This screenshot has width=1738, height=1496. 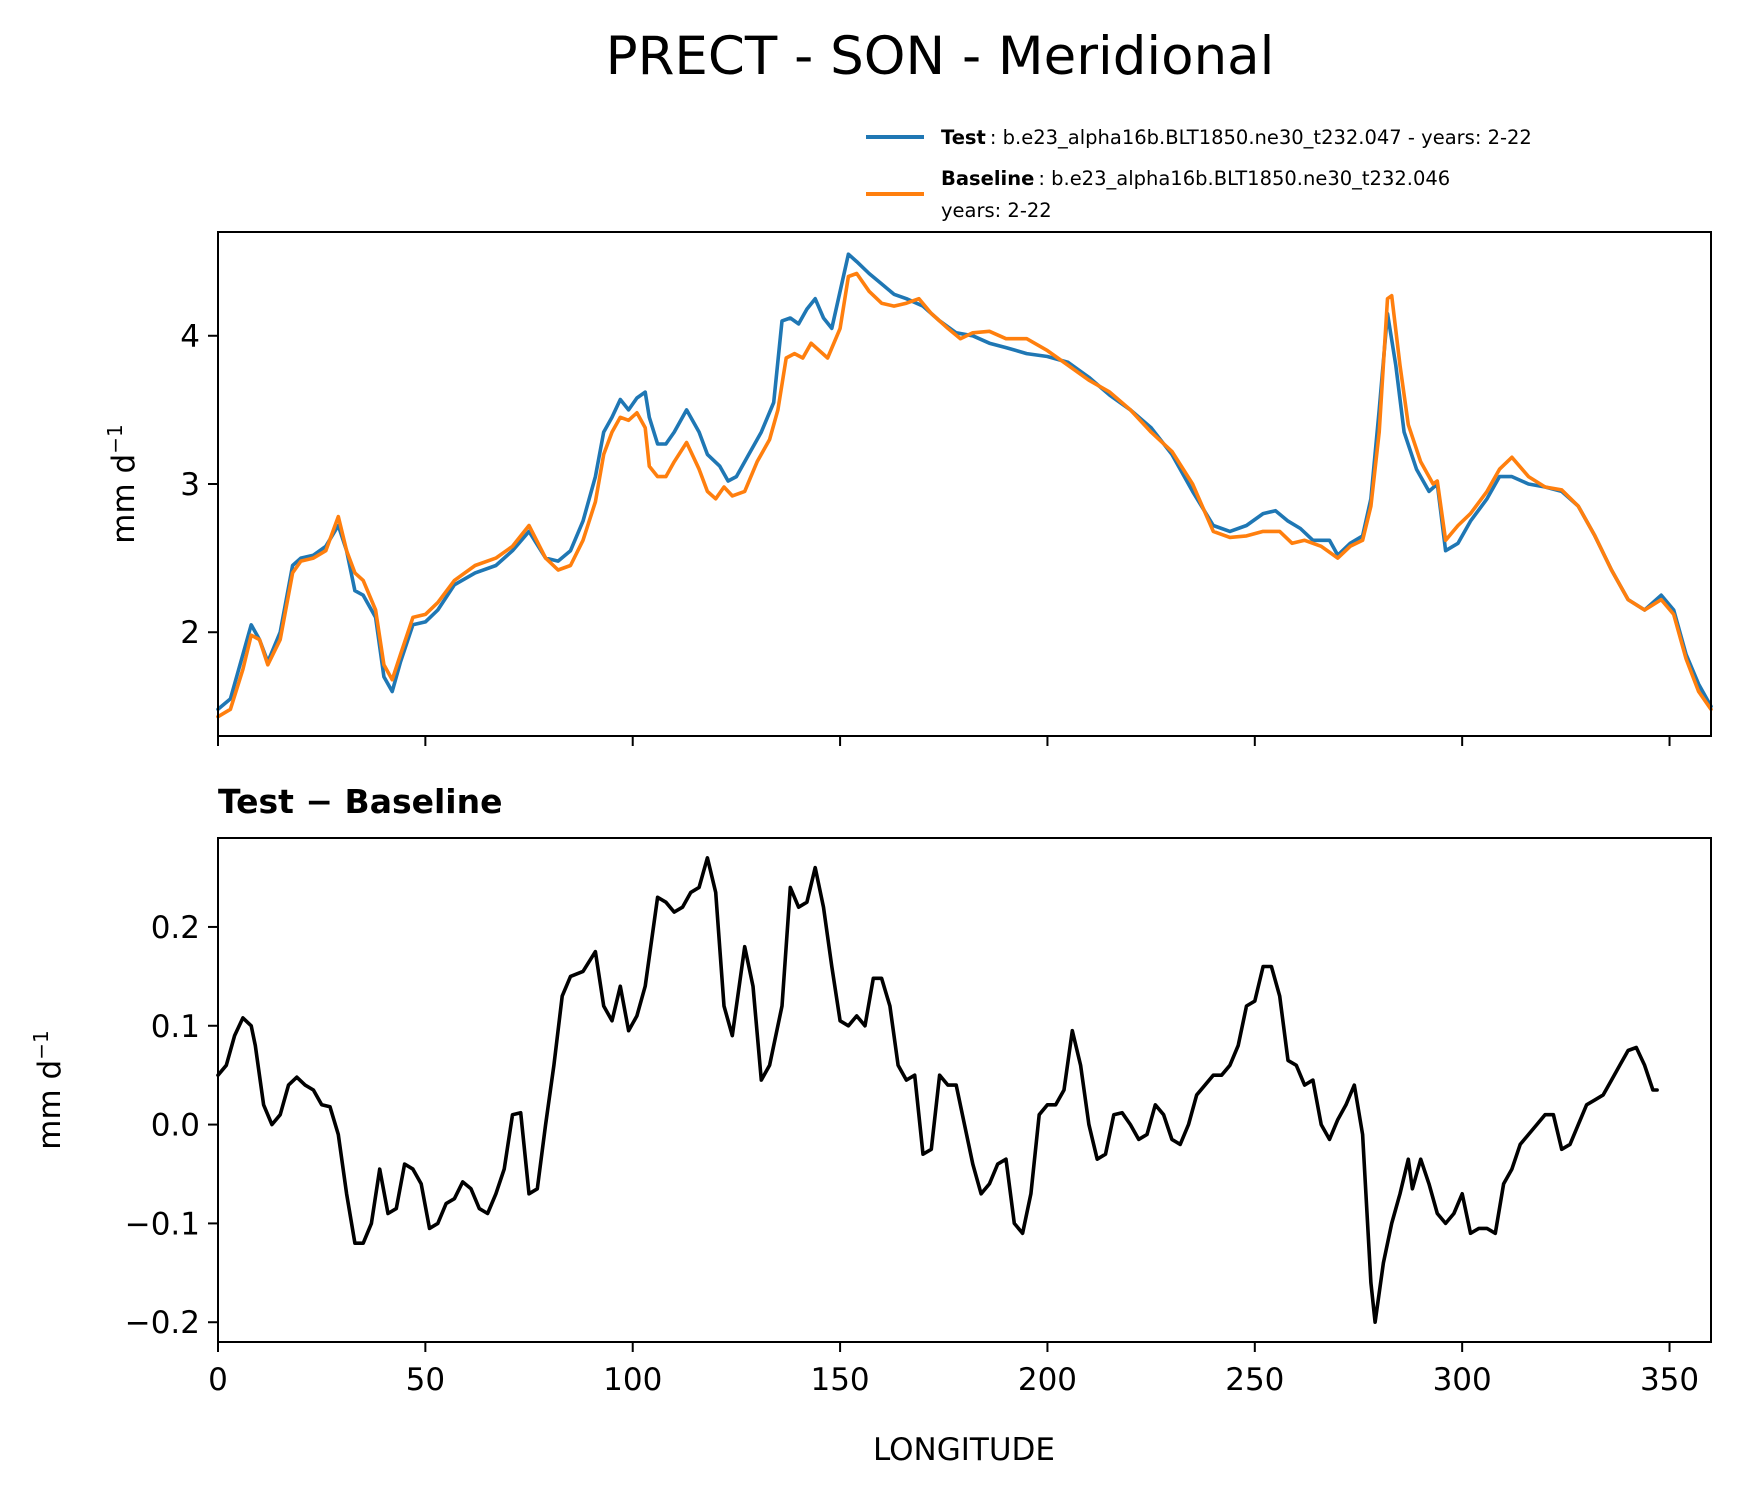 I want to click on top-ytick-label: 2, so click(x=190, y=633).